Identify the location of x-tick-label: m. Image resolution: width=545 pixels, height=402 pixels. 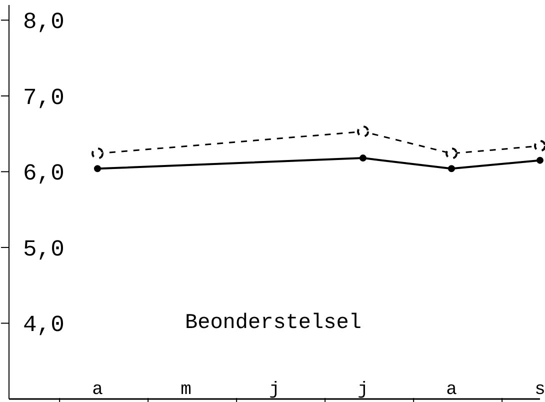
(186, 390).